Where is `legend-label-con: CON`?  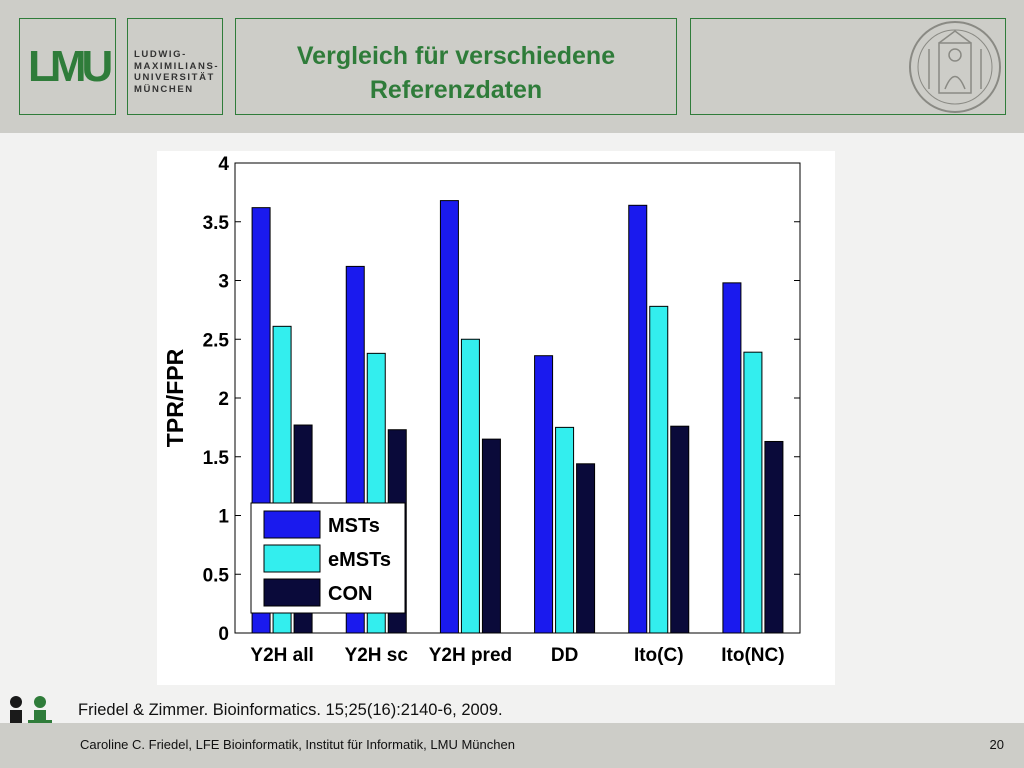 legend-label-con: CON is located at coordinates (350, 594).